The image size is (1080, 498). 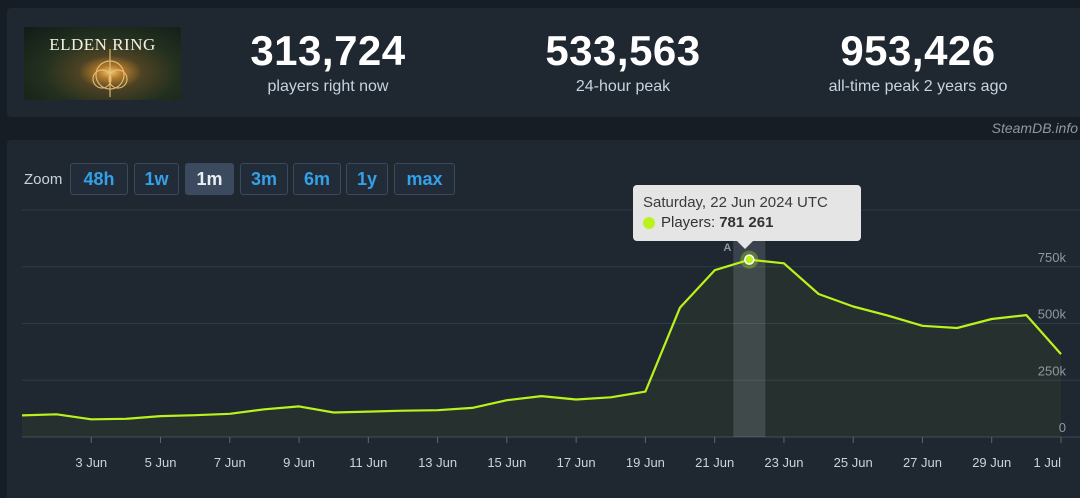 What do you see at coordinates (623, 50) in the screenshot?
I see `stat-24h-peak-value: 533,563` at bounding box center [623, 50].